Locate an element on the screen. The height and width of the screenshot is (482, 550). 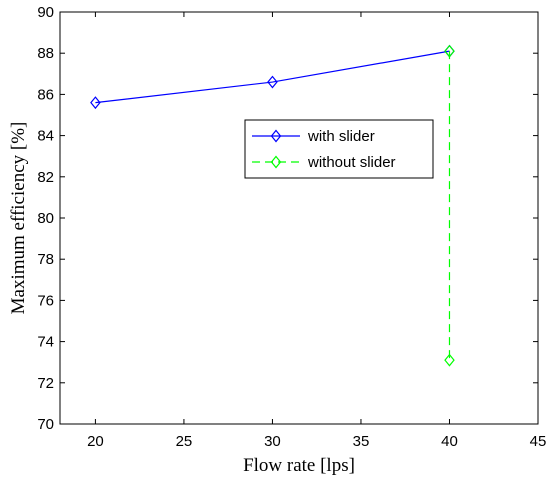
y-tick-label: 86 is located at coordinates (45, 94).